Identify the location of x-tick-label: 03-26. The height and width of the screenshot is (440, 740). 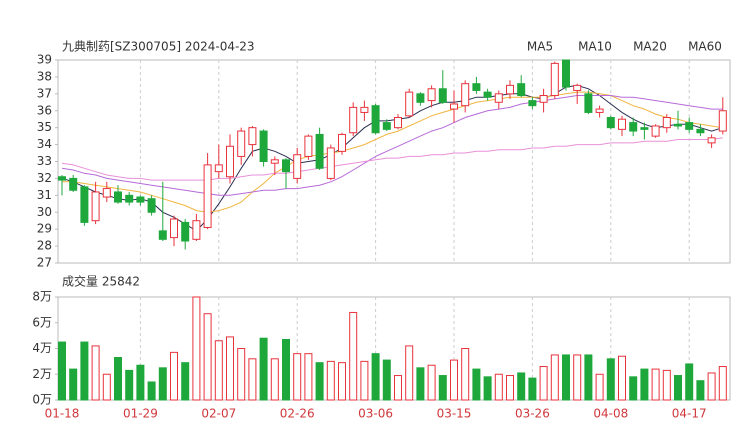
(532, 414).